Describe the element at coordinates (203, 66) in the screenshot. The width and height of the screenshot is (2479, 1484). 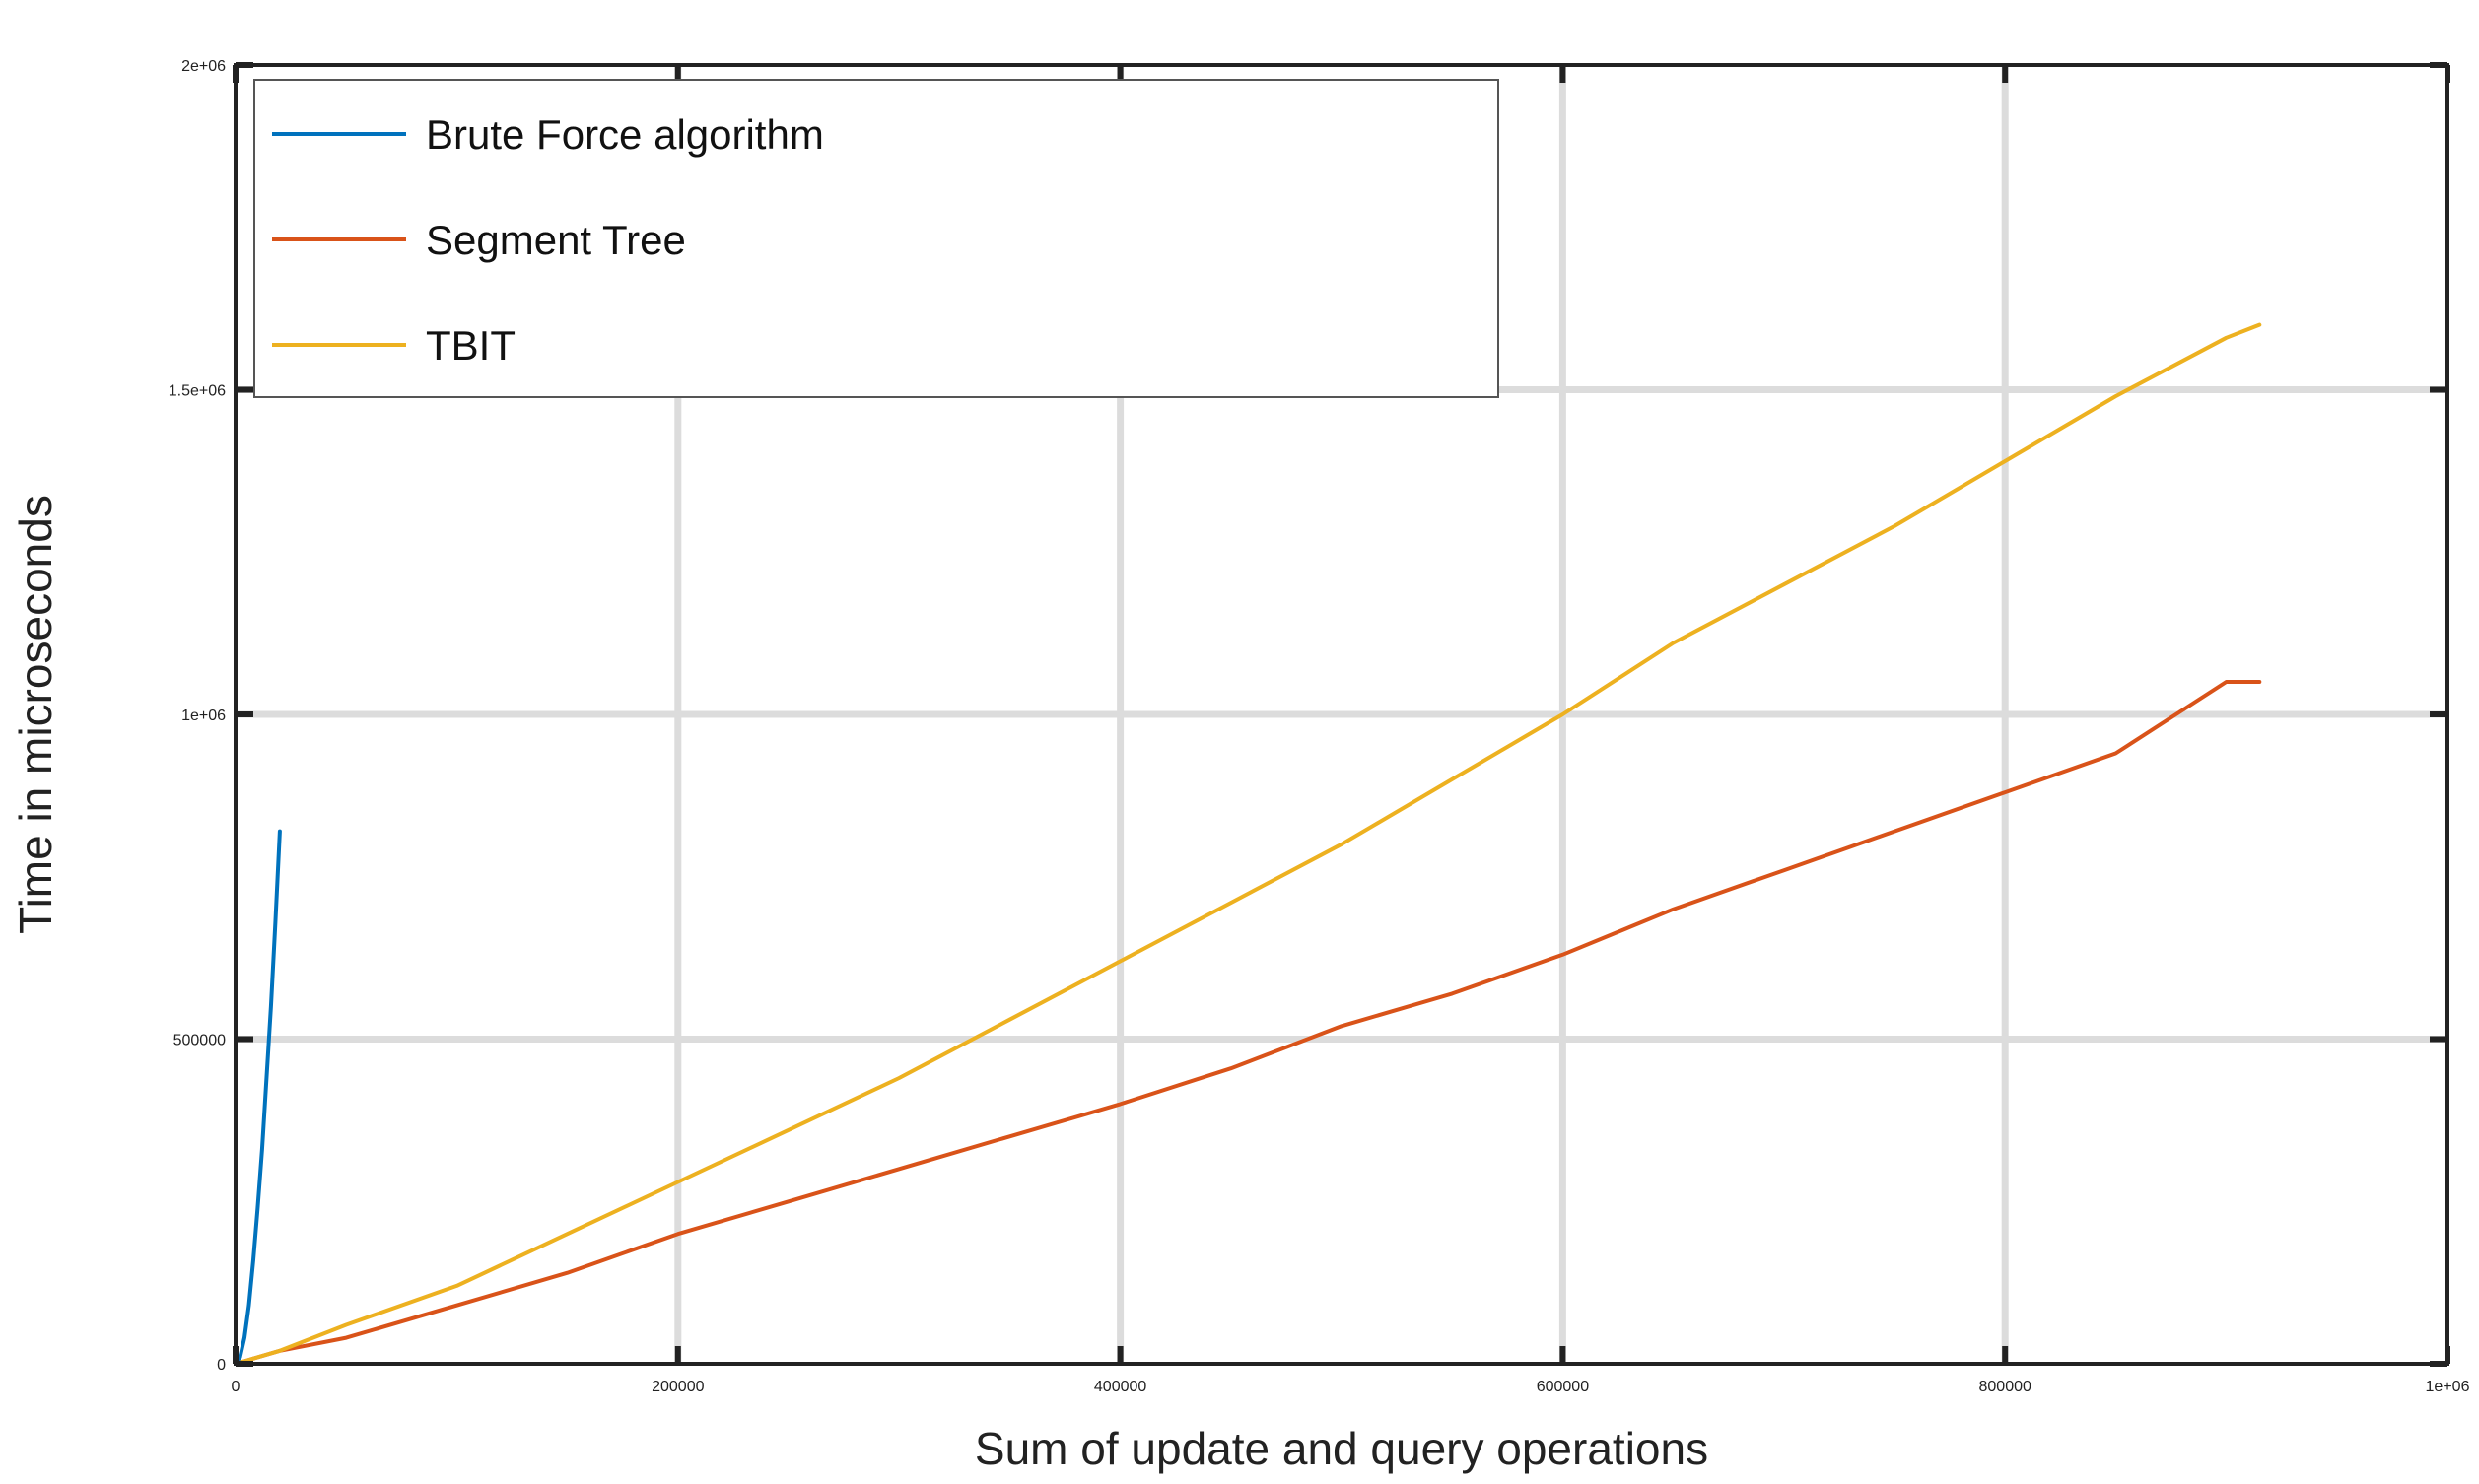
I see `y-tick-label: 2e+06` at that location.